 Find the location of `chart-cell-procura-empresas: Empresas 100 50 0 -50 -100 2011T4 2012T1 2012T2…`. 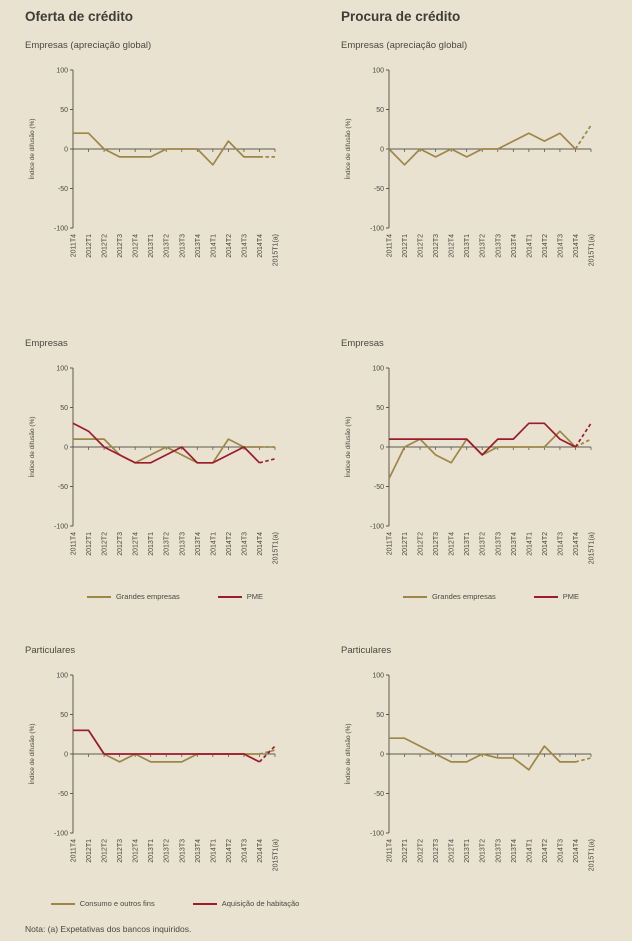

chart-cell-procura-empresas: Empresas 100 50 0 -50 -100 2011T4 2012T1 2012T2… is located at coordinates (474, 469).